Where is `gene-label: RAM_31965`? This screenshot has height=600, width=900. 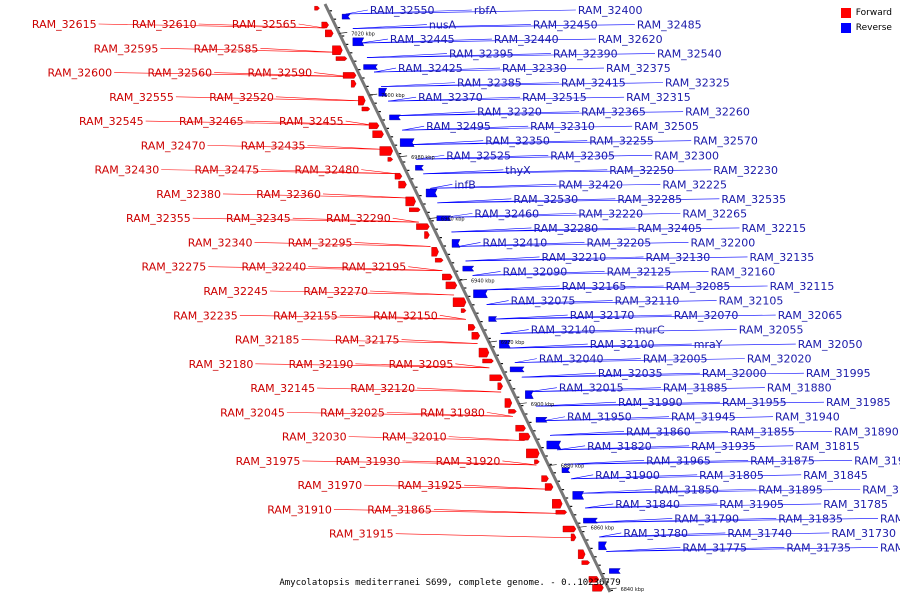
gene-label: RAM_31965 is located at coordinates (678, 460).